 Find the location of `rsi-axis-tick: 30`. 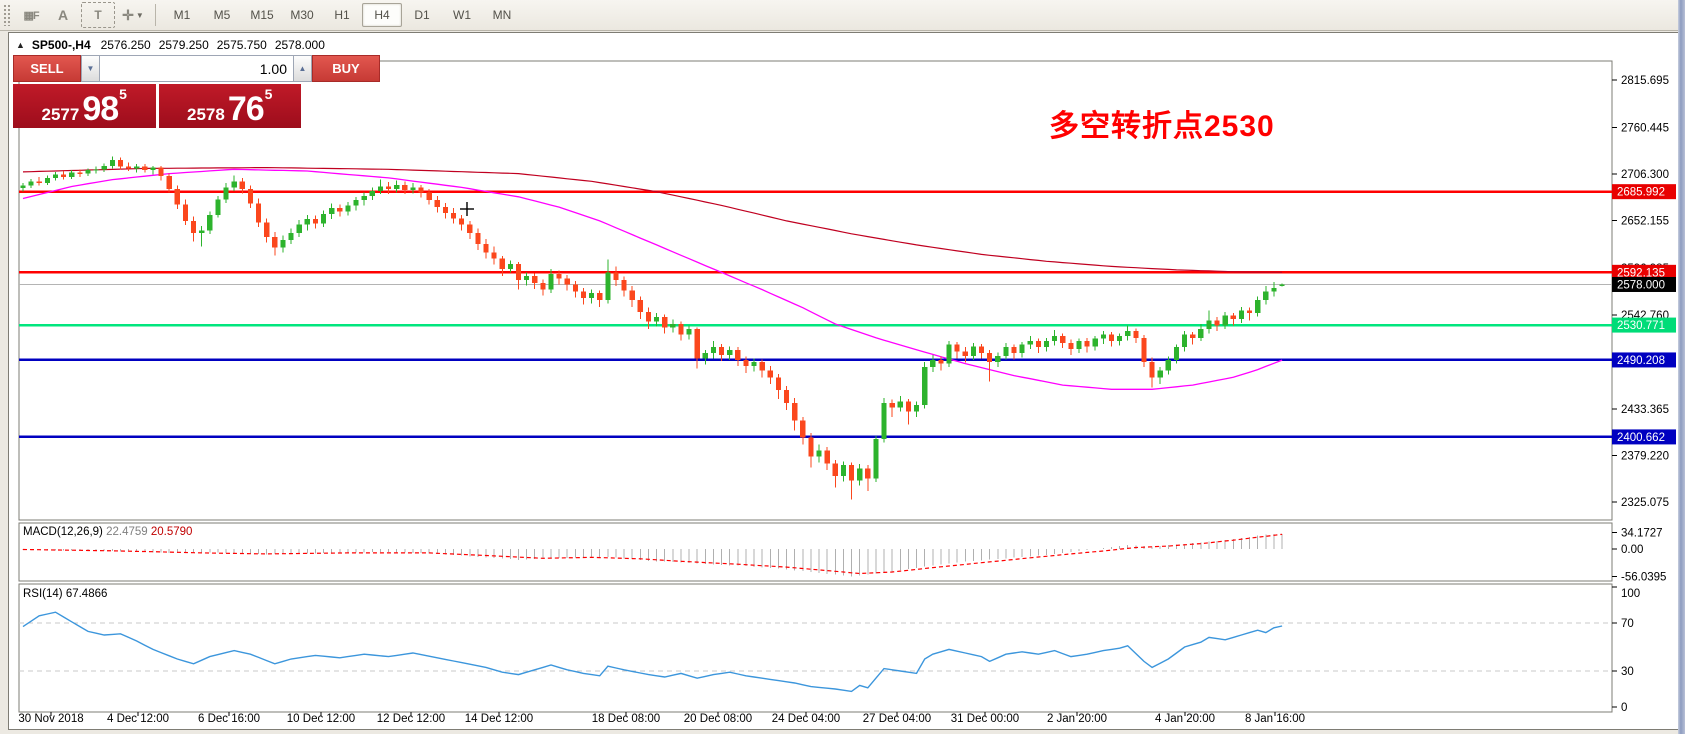

rsi-axis-tick: 30 is located at coordinates (1627, 672).